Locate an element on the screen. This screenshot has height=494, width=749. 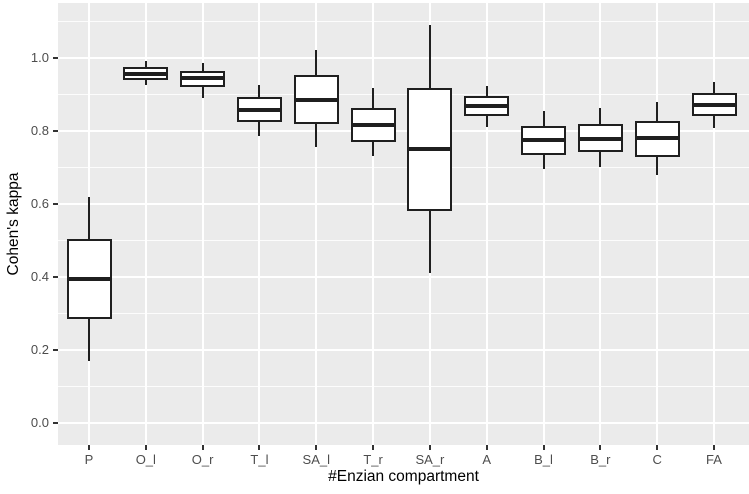
y-tick-label: 0.4 is located at coordinates (39, 276).